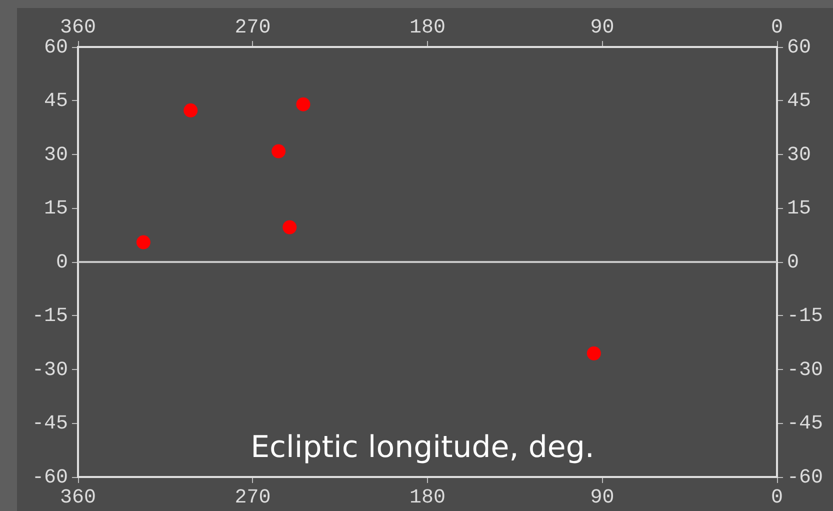 This screenshot has width=833, height=511. What do you see at coordinates (777, 28) in the screenshot?
I see `x-tick-label: 0` at bounding box center [777, 28].